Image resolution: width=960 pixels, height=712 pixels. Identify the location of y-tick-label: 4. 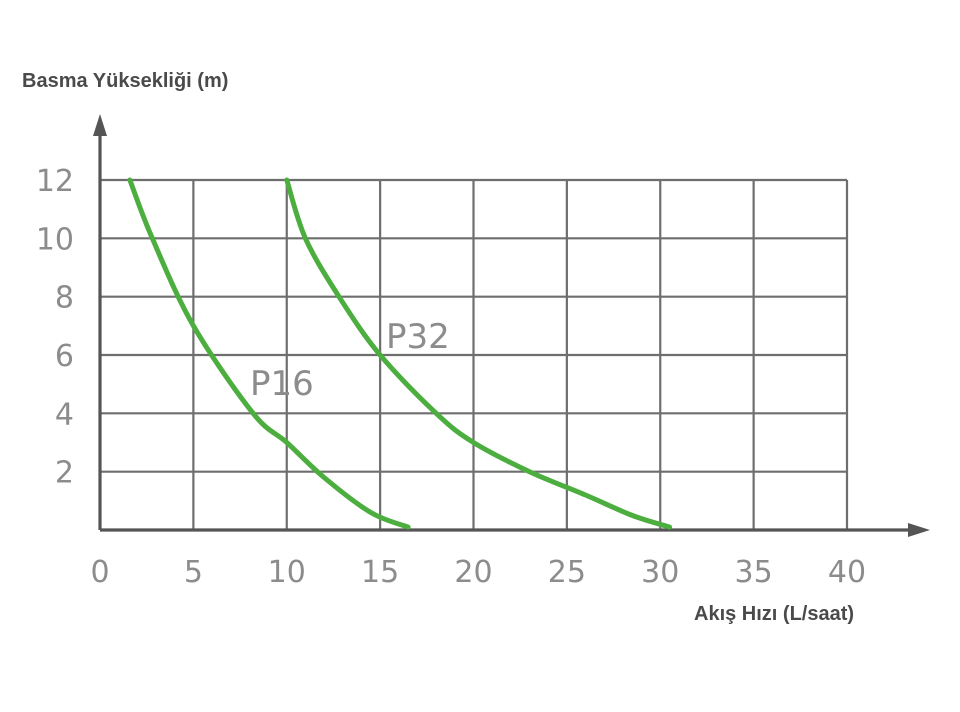
(64, 414).